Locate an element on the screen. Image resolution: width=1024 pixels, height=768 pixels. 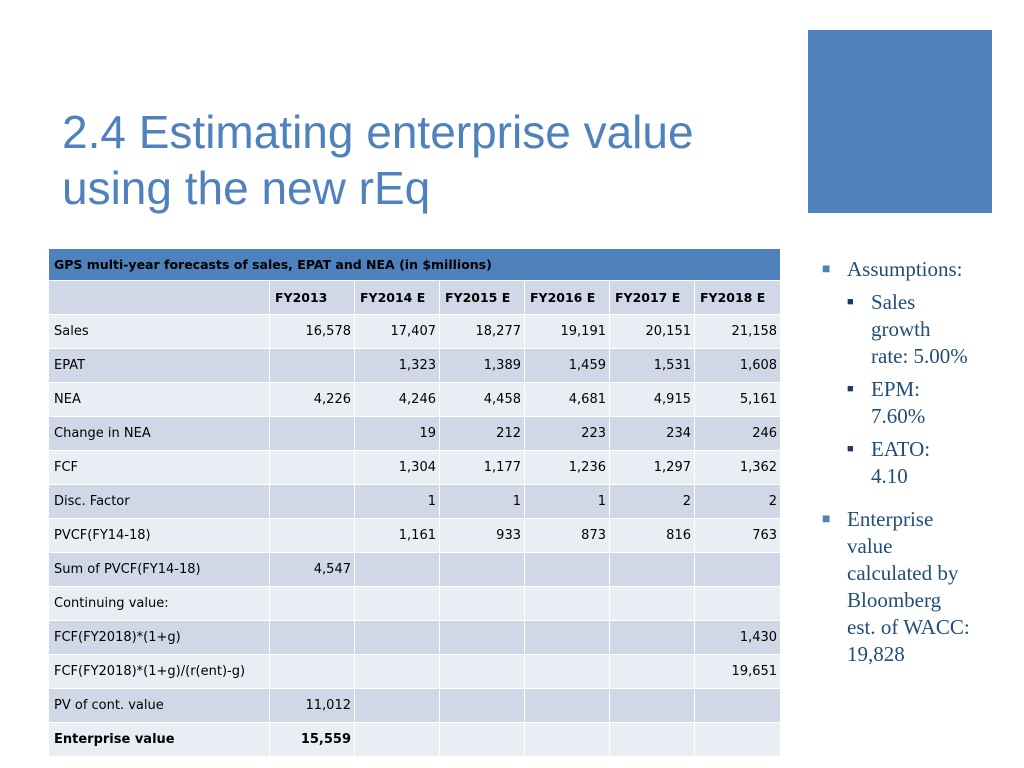
table-cell: 1,362 is located at coordinates (737, 467).